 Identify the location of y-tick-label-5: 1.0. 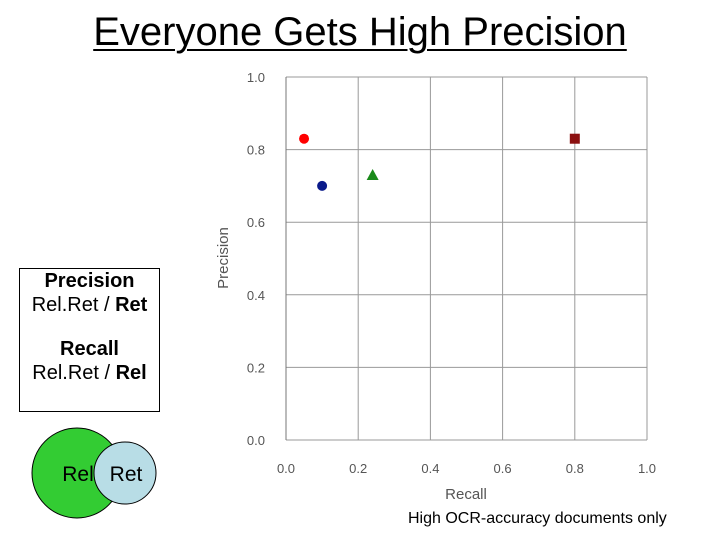
(256, 77).